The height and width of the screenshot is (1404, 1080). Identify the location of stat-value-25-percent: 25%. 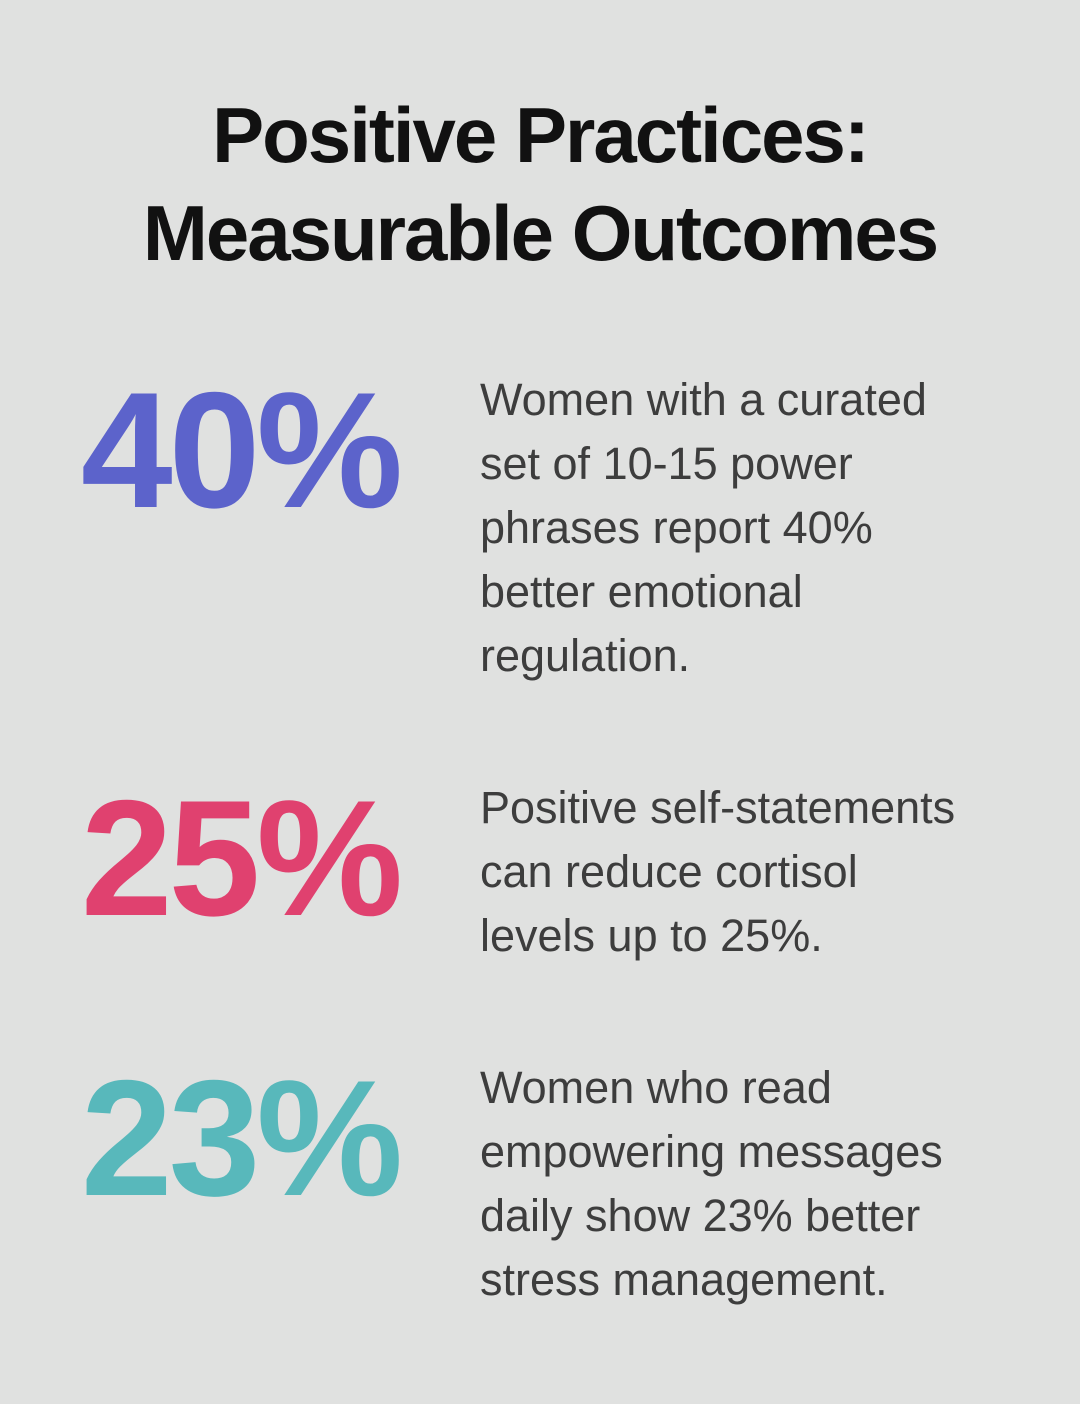
(241, 858).